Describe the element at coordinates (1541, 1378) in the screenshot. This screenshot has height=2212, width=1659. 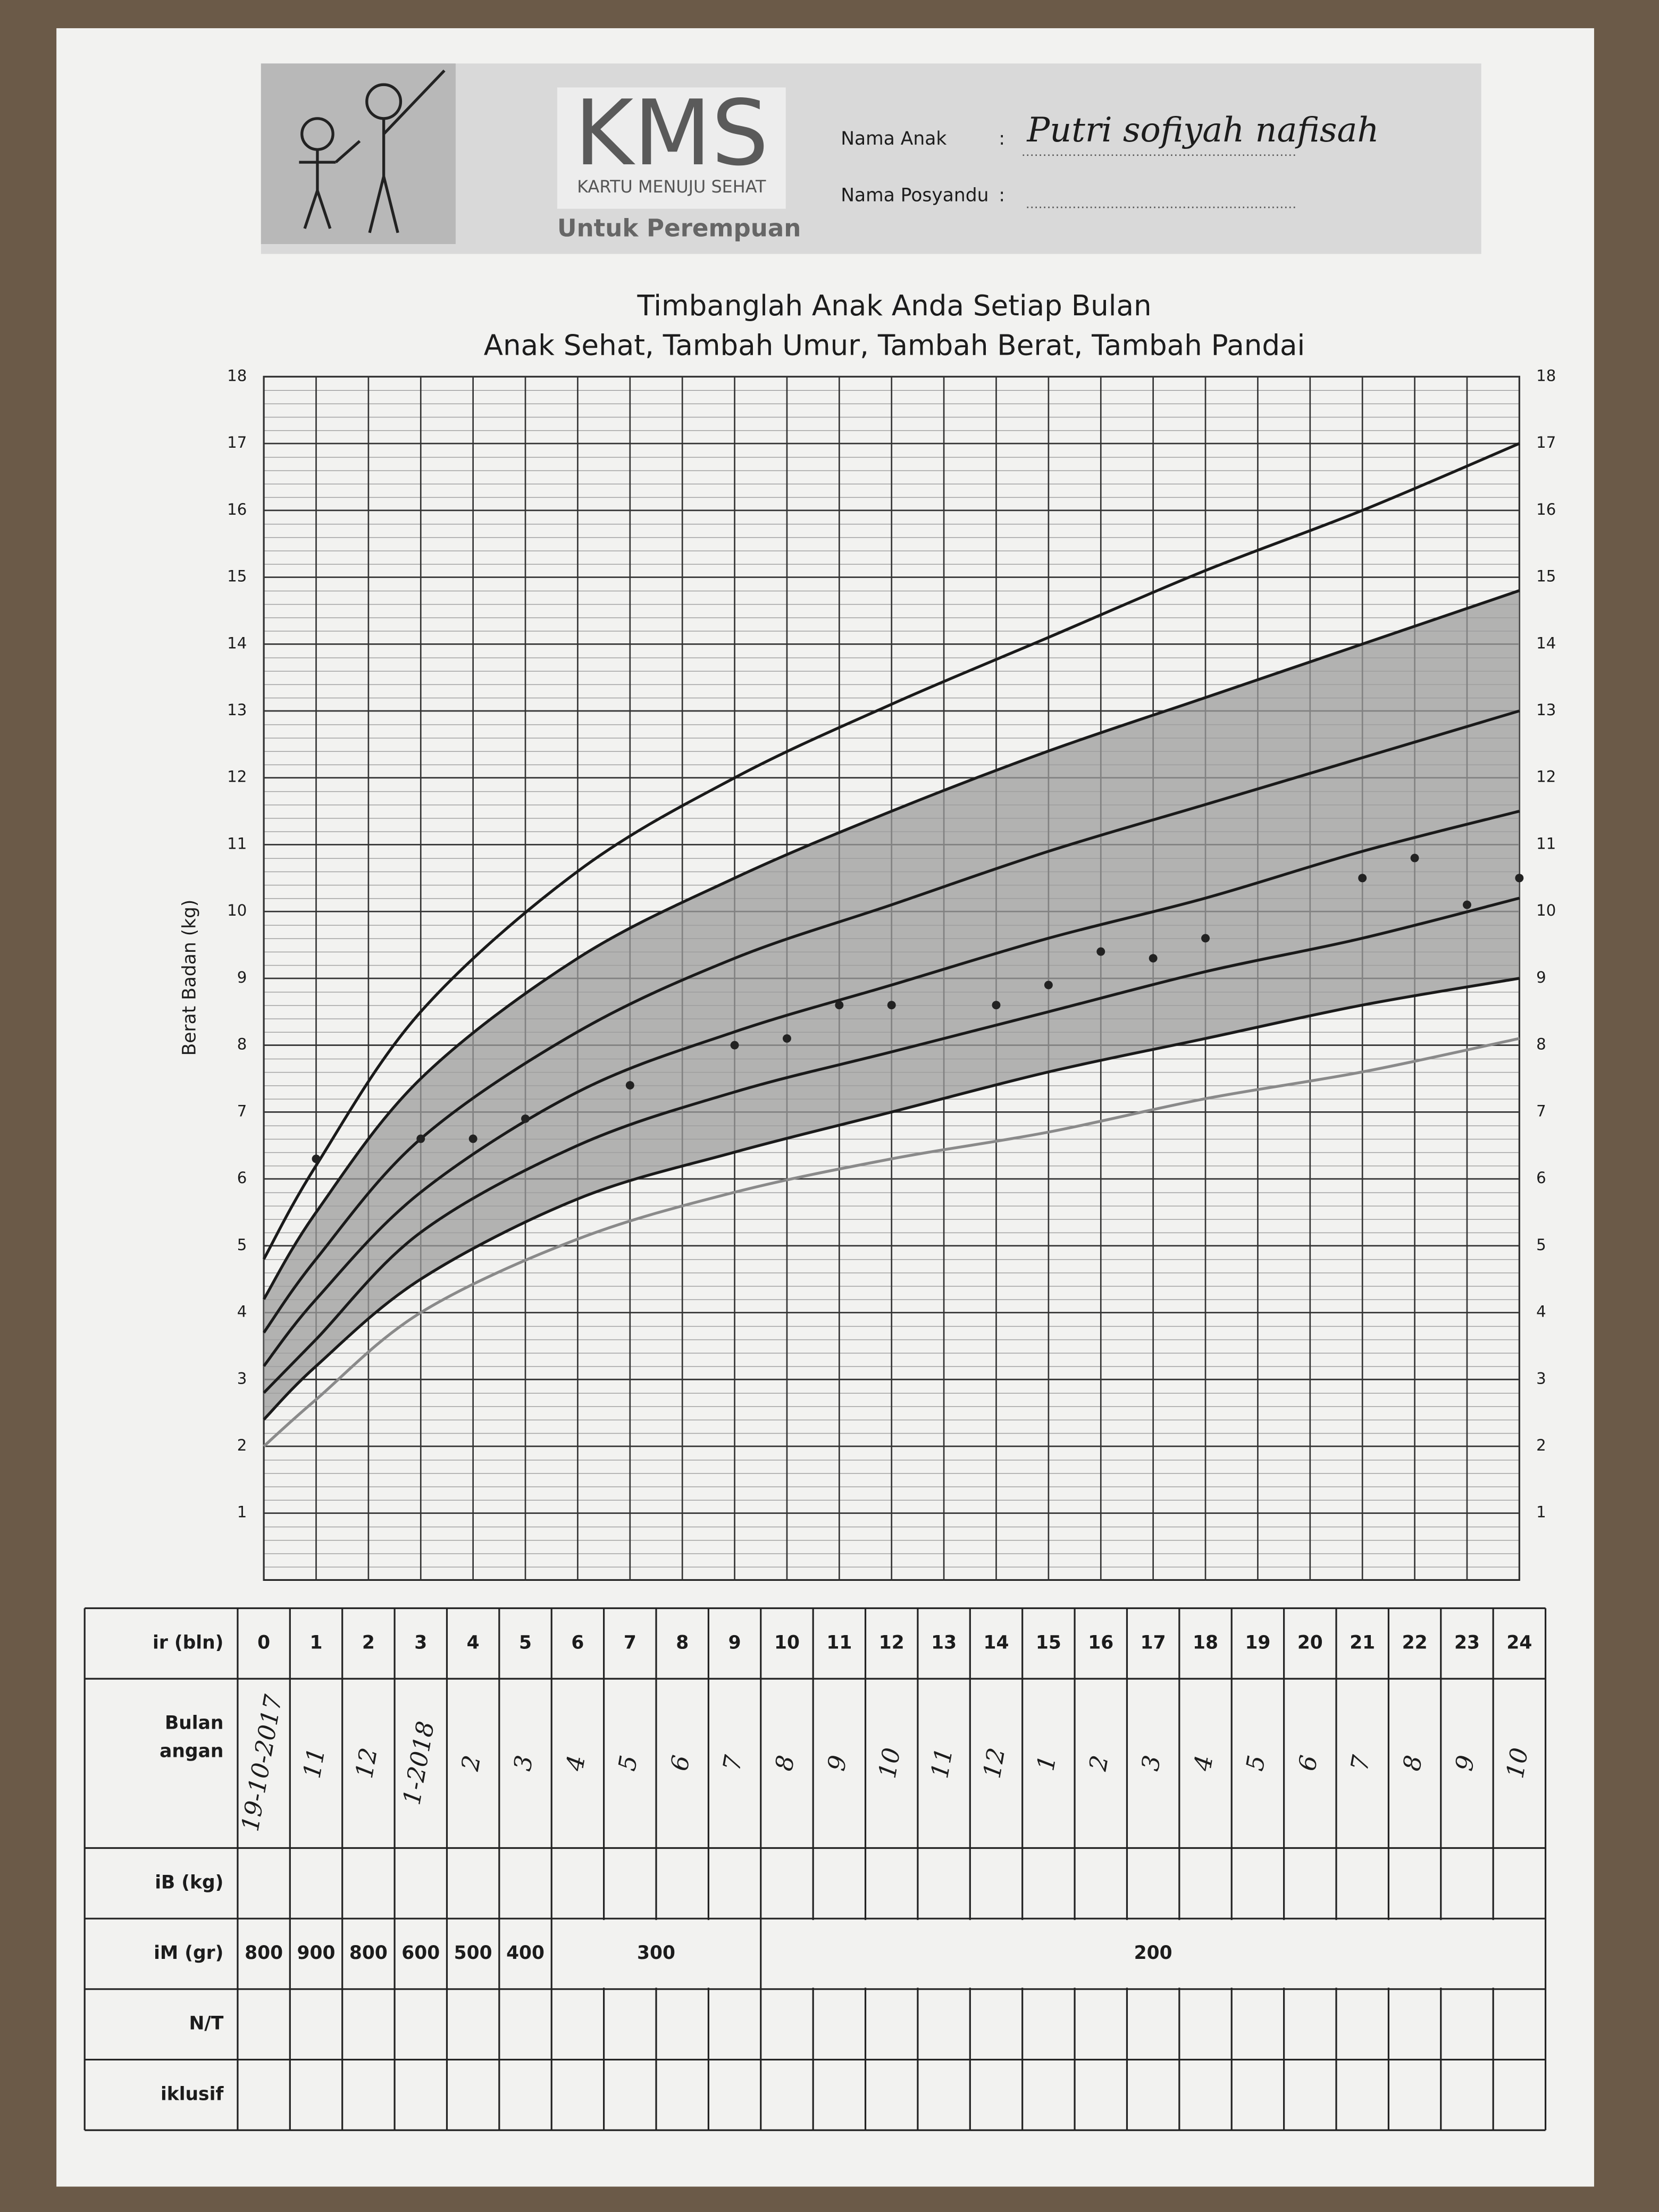
I see `y-tick-label-right: 3` at that location.